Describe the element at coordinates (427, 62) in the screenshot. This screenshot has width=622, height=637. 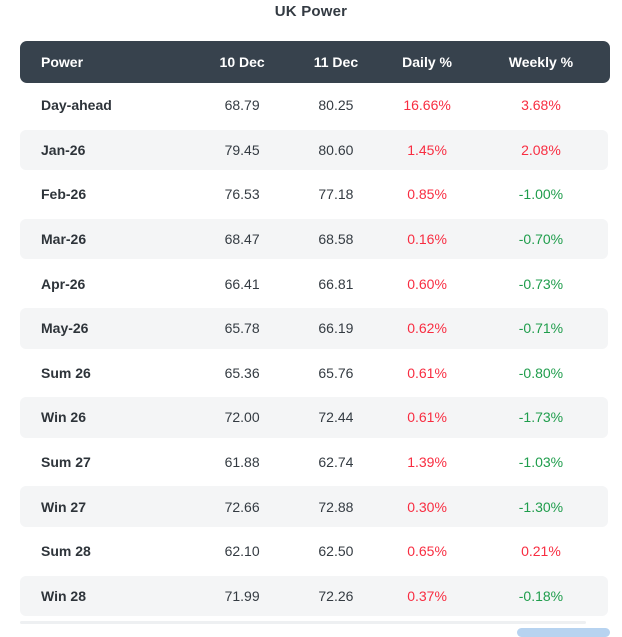
I see `column-header-daily-pct: Daily %` at that location.